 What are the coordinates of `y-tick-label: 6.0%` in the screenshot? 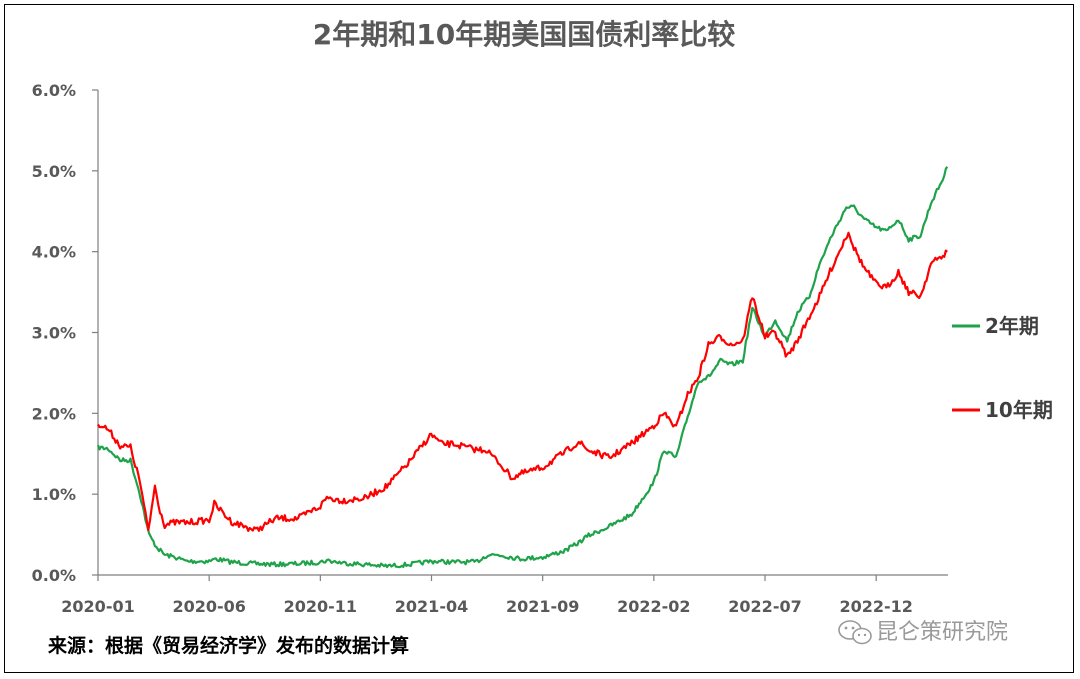 It's located at (54, 90).